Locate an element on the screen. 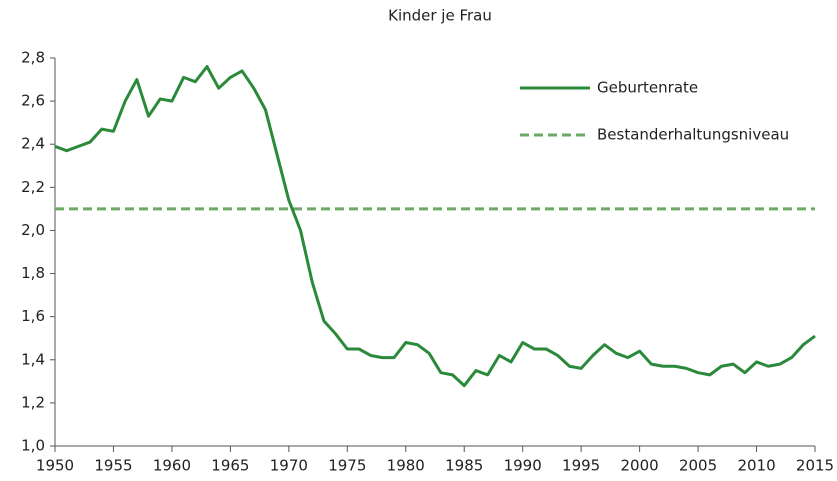 This screenshot has width=837, height=481. legend-label: Bestanderhaltungsniveau is located at coordinates (693, 135).